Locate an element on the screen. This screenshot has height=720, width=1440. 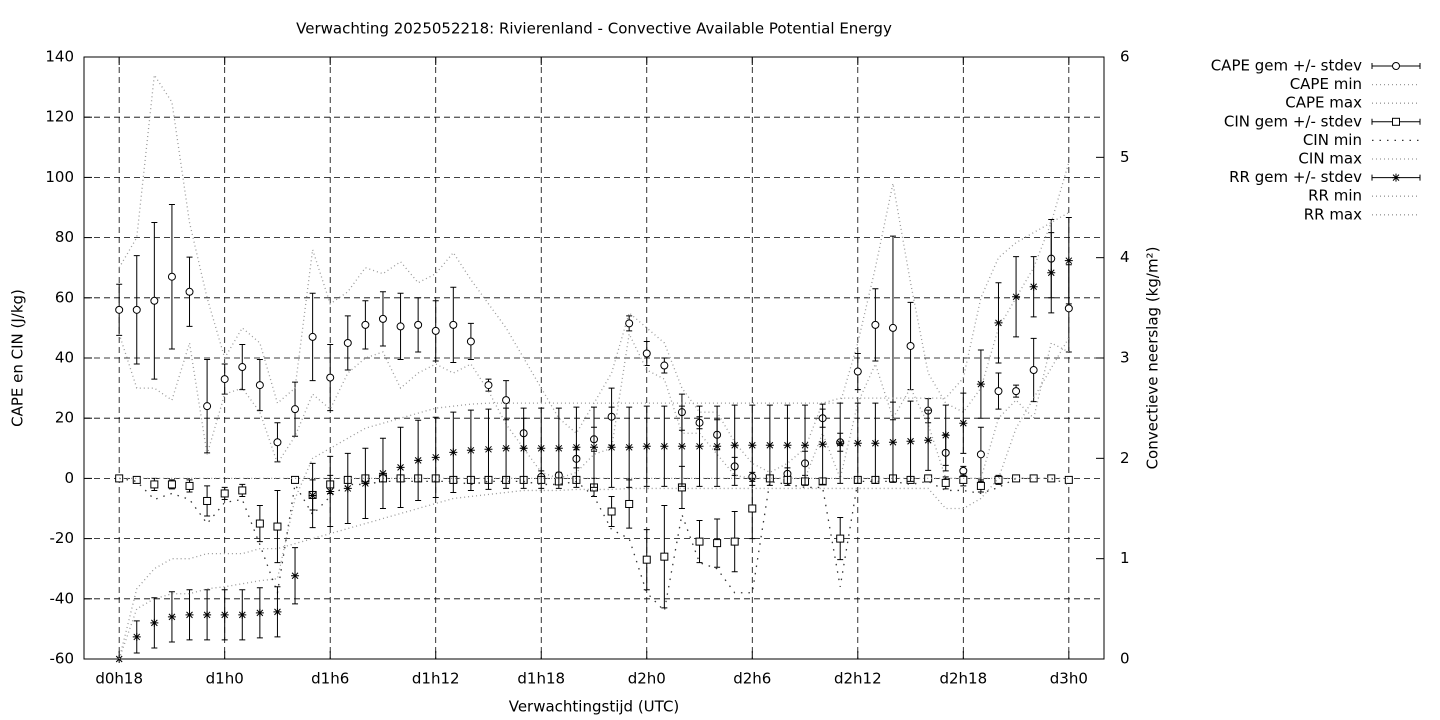
y2-tick-label: 4 is located at coordinates (1125, 257).